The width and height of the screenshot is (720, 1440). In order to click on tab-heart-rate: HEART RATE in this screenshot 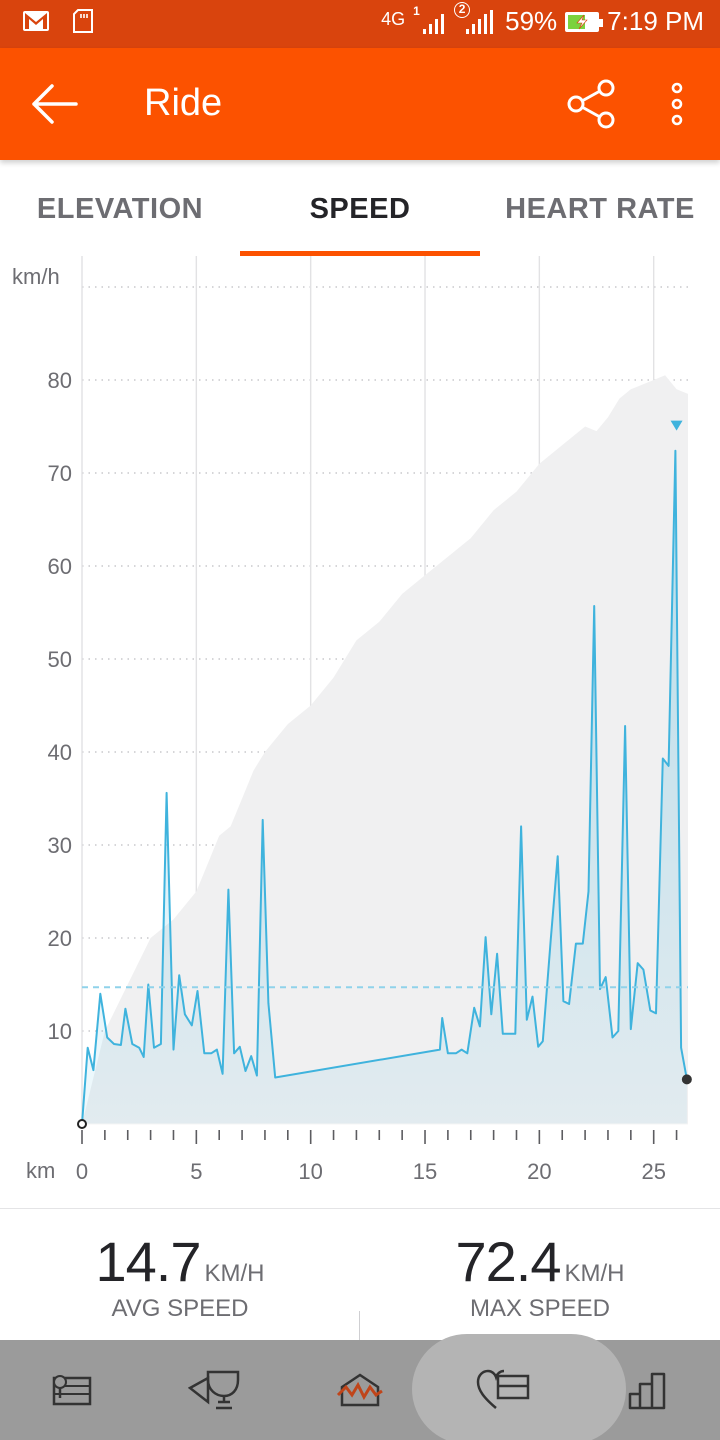, I will do `click(600, 209)`.